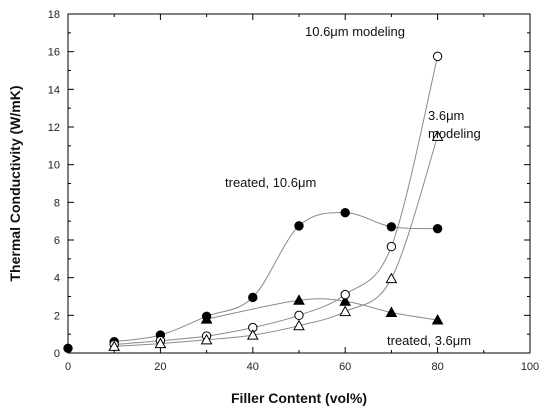 The width and height of the screenshot is (550, 415). I want to click on y-tick-label: 18, so click(54, 15).